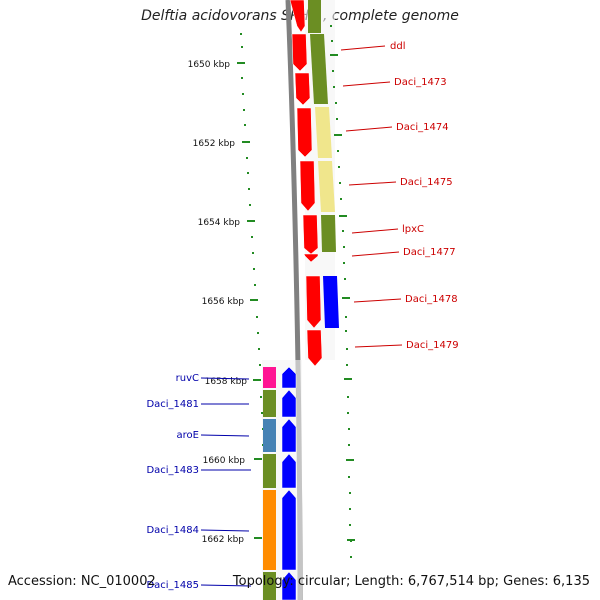  I want to click on gene-arrow-ruvc, so click(289, 377).